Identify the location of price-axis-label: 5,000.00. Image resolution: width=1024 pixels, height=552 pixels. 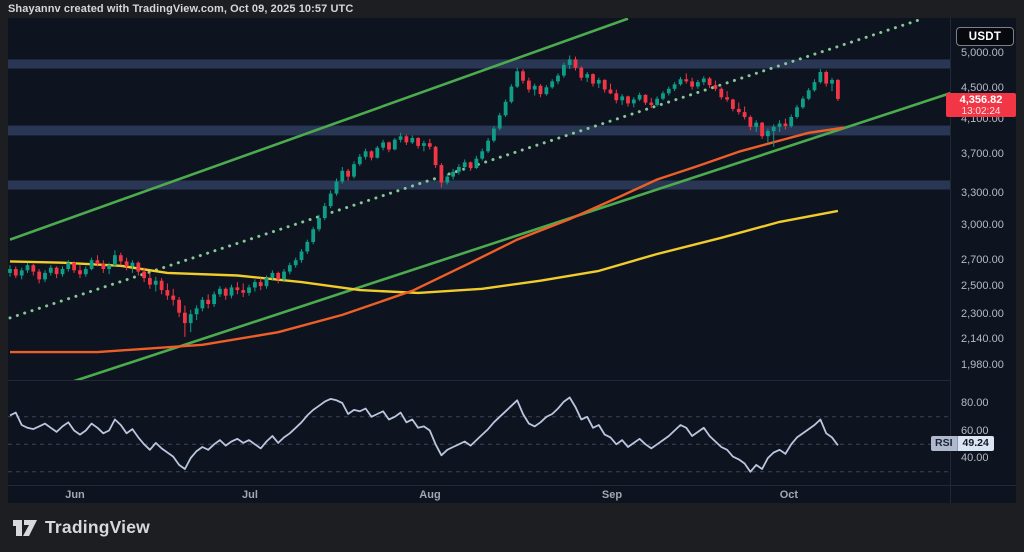
(982, 52).